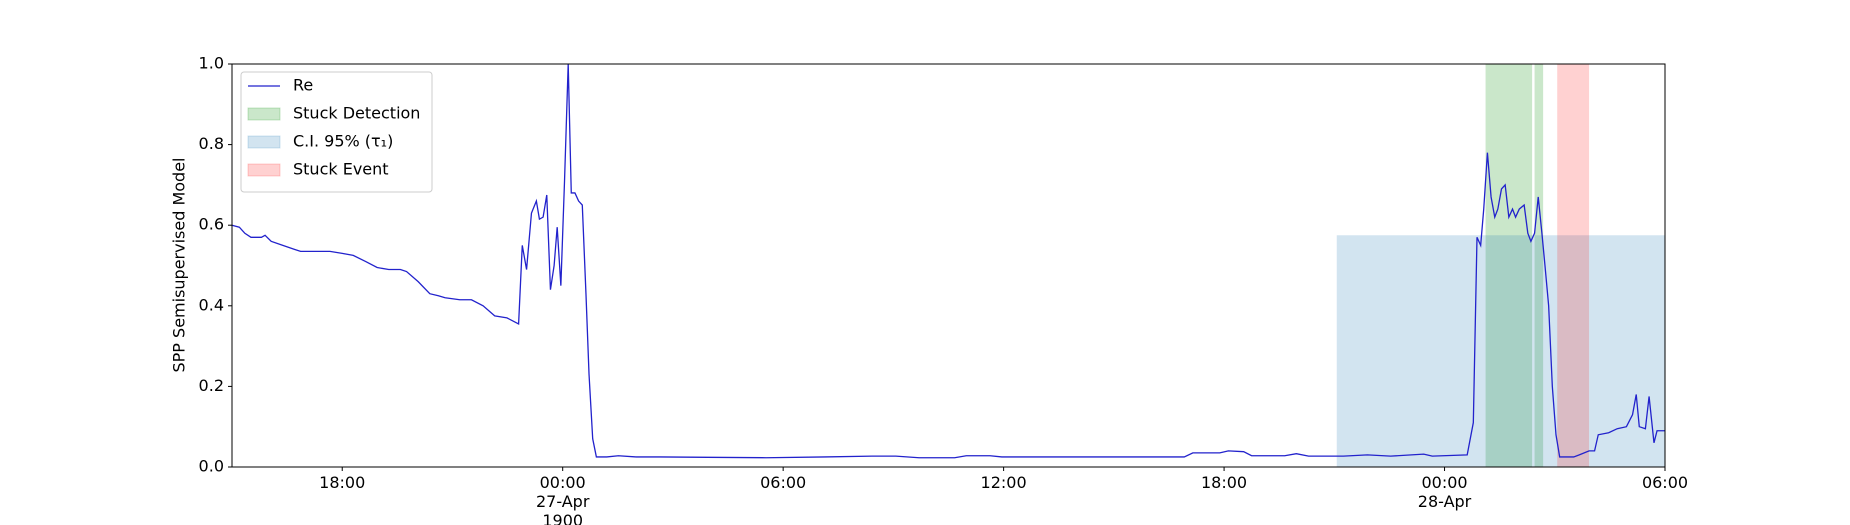 The width and height of the screenshot is (1850, 525). Describe the element at coordinates (341, 169) in the screenshot. I see `legend-label: Stuck Event` at that location.